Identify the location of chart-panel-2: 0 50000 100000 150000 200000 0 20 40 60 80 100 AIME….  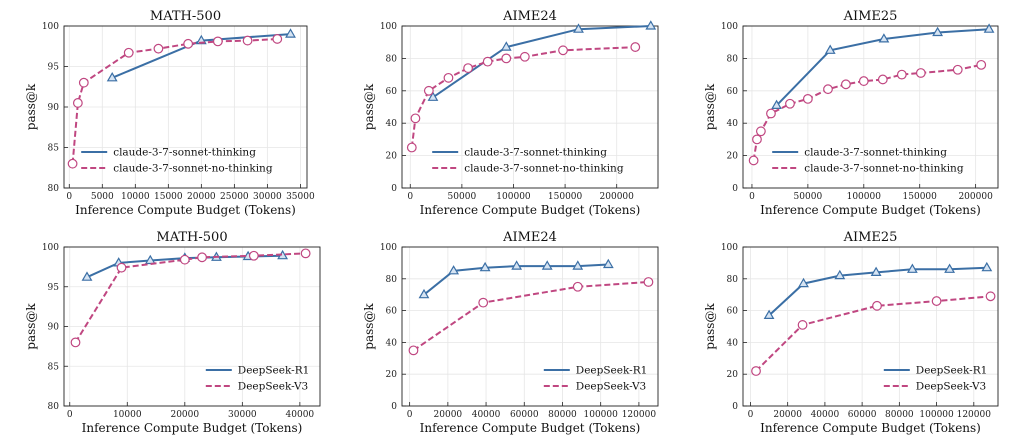
(510, 113).